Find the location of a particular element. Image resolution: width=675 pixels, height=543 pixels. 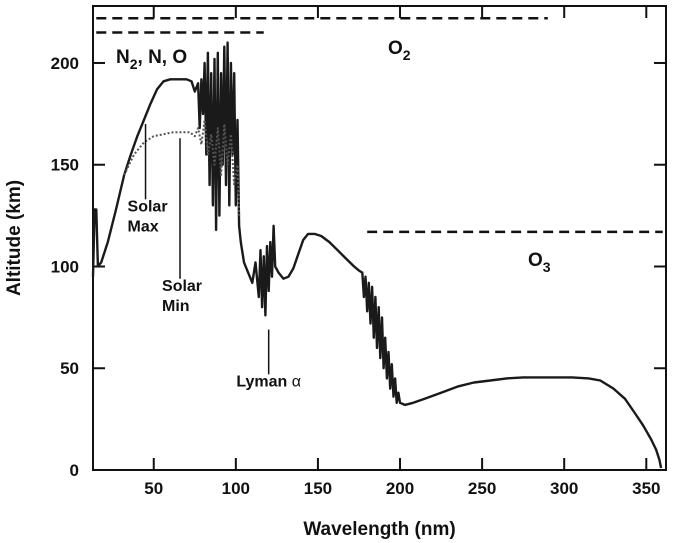

lyman-alpha-label: Lyman α is located at coordinates (268, 382).